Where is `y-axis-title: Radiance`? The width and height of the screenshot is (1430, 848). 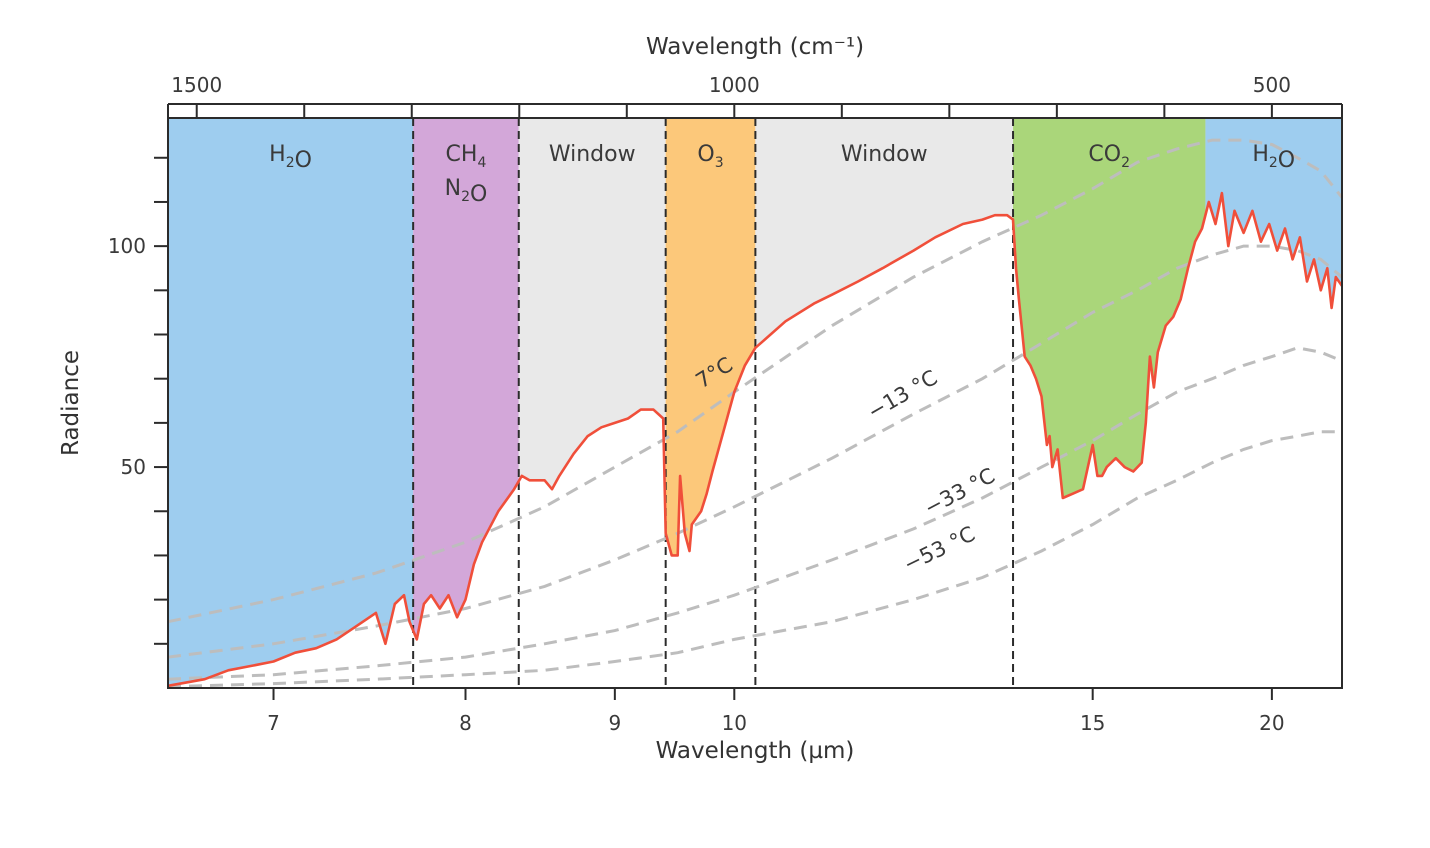
y-axis-title: Radiance is located at coordinates (71, 403).